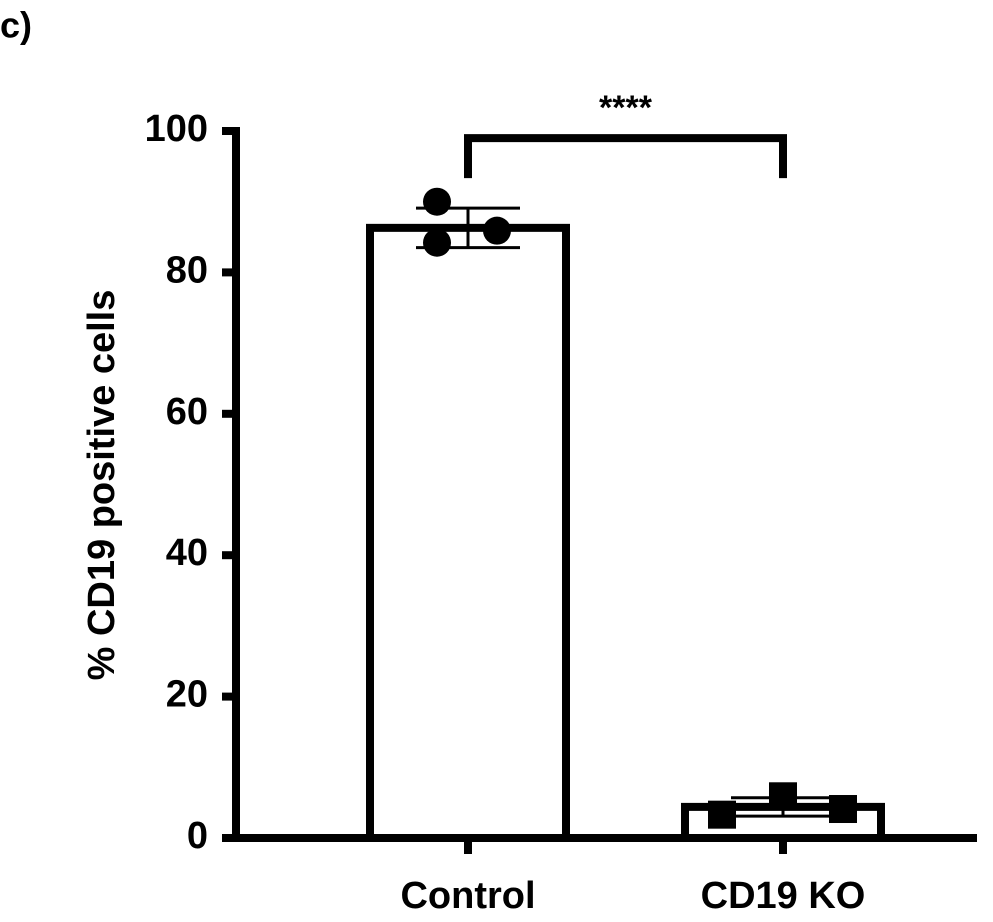  Describe the element at coordinates (187, 412) in the screenshot. I see `y-tick-label: 60` at that location.